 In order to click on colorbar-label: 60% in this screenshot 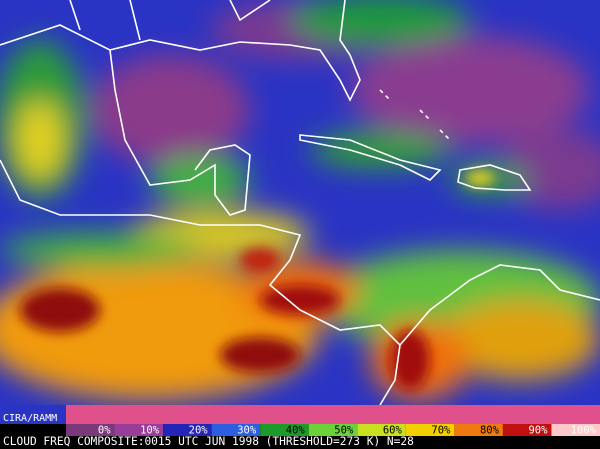, I will do `click(393, 431)`.